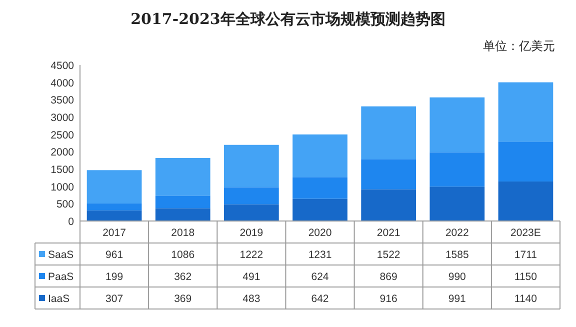 The height and width of the screenshot is (327, 576). Describe the element at coordinates (320, 233) in the screenshot. I see `x-tick-label: 2020` at that location.